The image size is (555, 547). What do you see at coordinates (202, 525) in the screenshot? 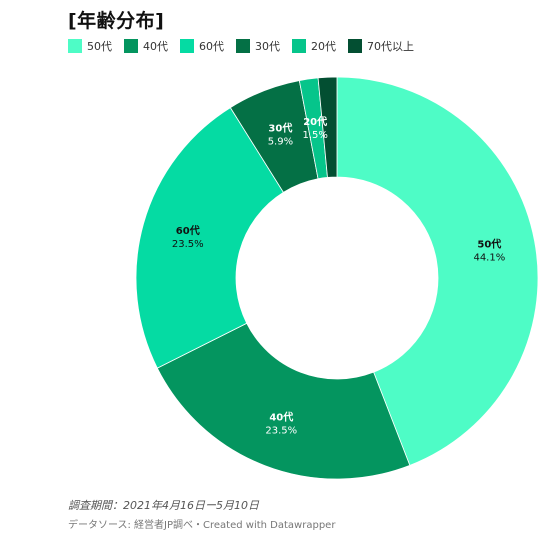
I see `data-source-note: データソース: 経営者JP調べ・Created with Datawrapper` at bounding box center [202, 525].